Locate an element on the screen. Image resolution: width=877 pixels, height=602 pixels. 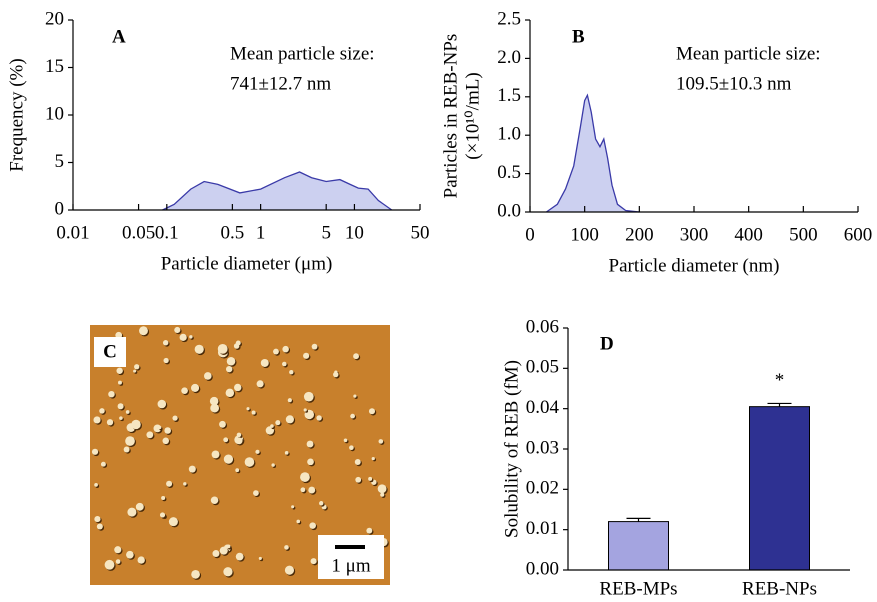
panel-label: C is located at coordinates (110, 351).